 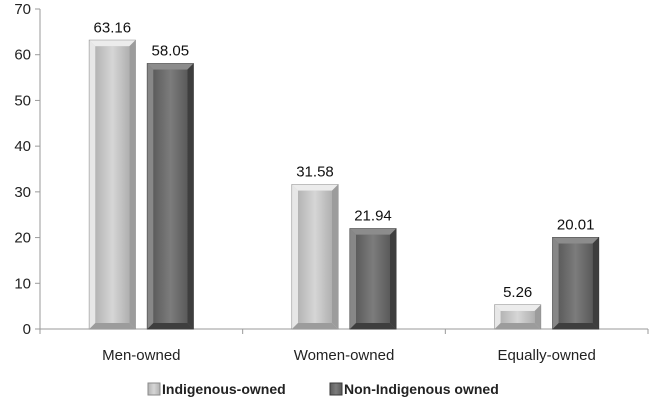 I want to click on y-tick-label: 70, so click(x=22, y=9).